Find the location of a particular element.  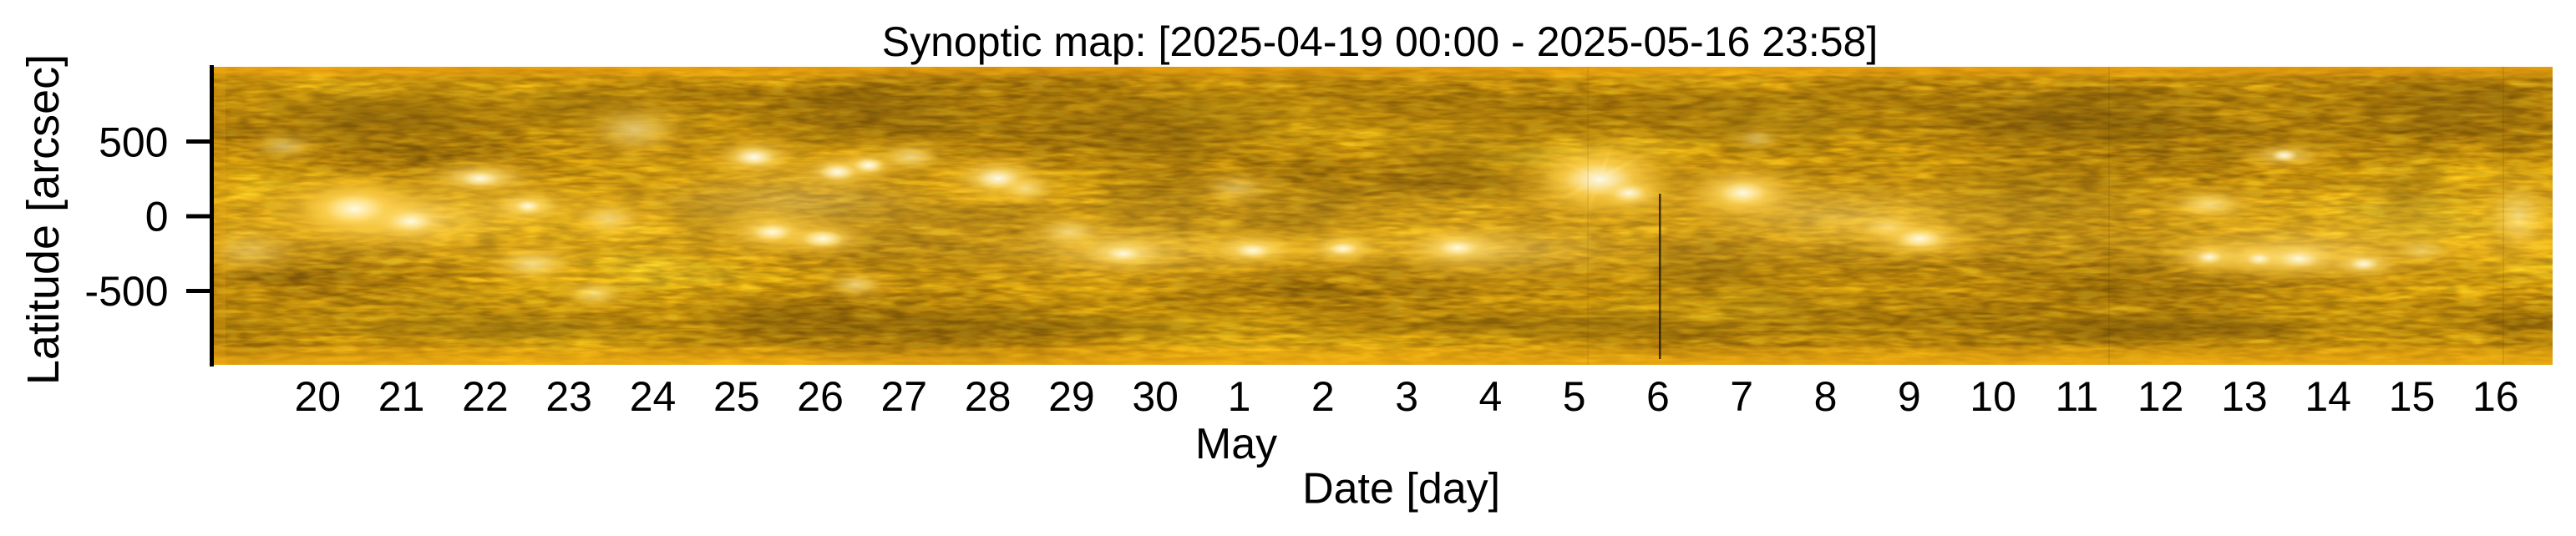

svg-text: -500 is located at coordinates (126, 291).